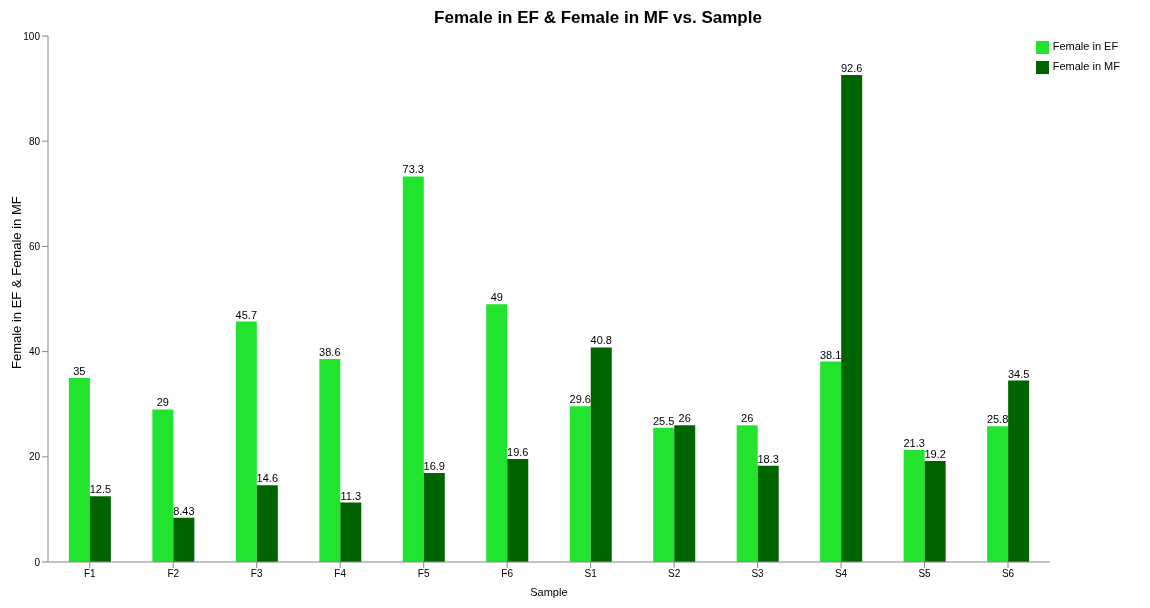  What do you see at coordinates (851, 67) in the screenshot?
I see `data-label: 92.6` at bounding box center [851, 67].